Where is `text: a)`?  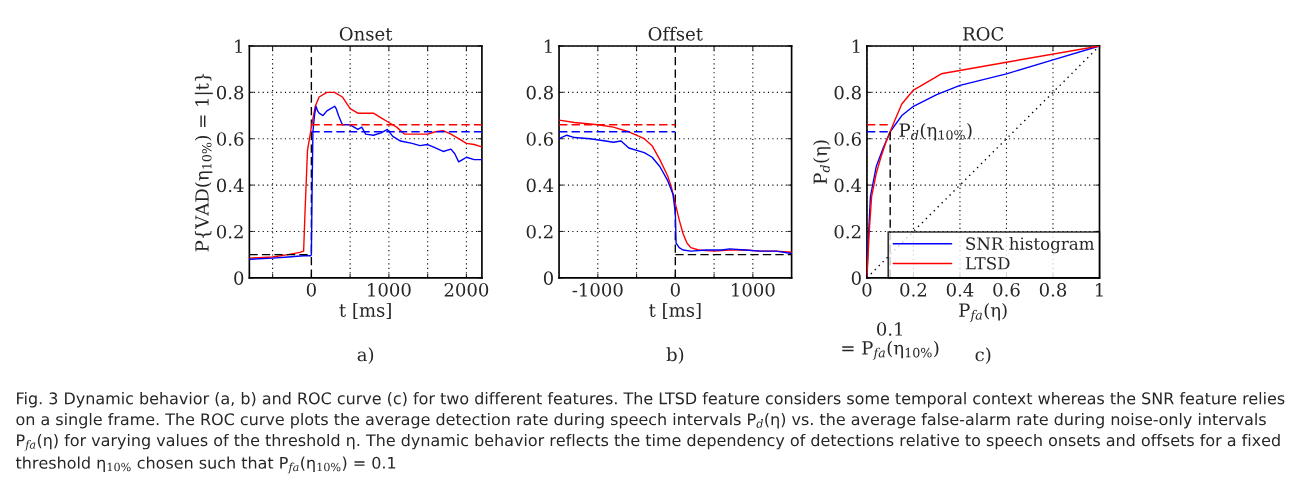
text: a) is located at coordinates (365, 355).